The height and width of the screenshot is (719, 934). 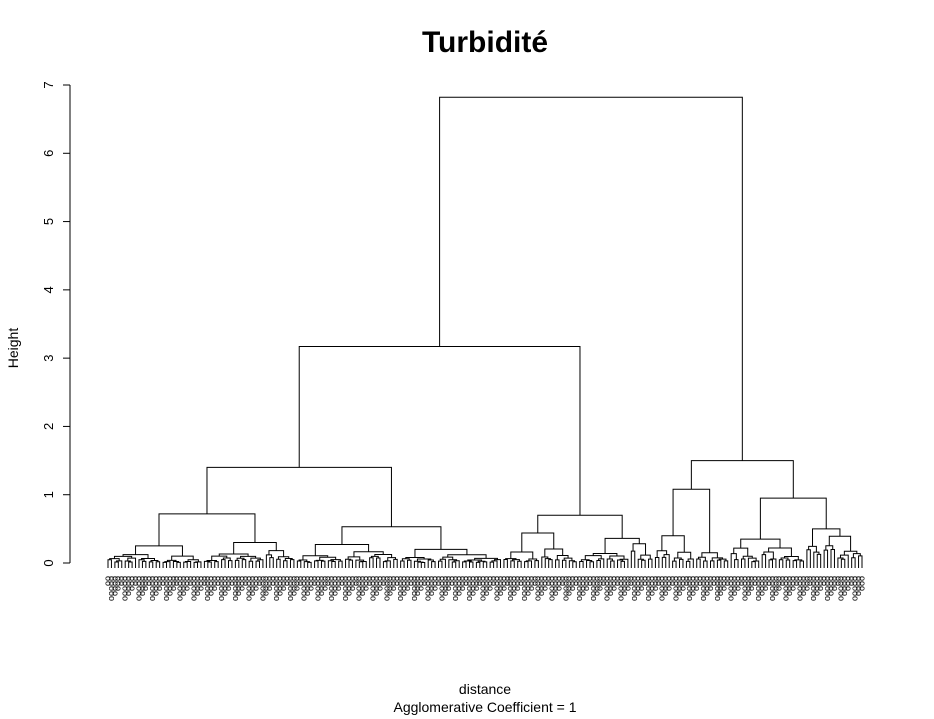 I want to click on y-tick-label: 3, so click(x=48, y=358).